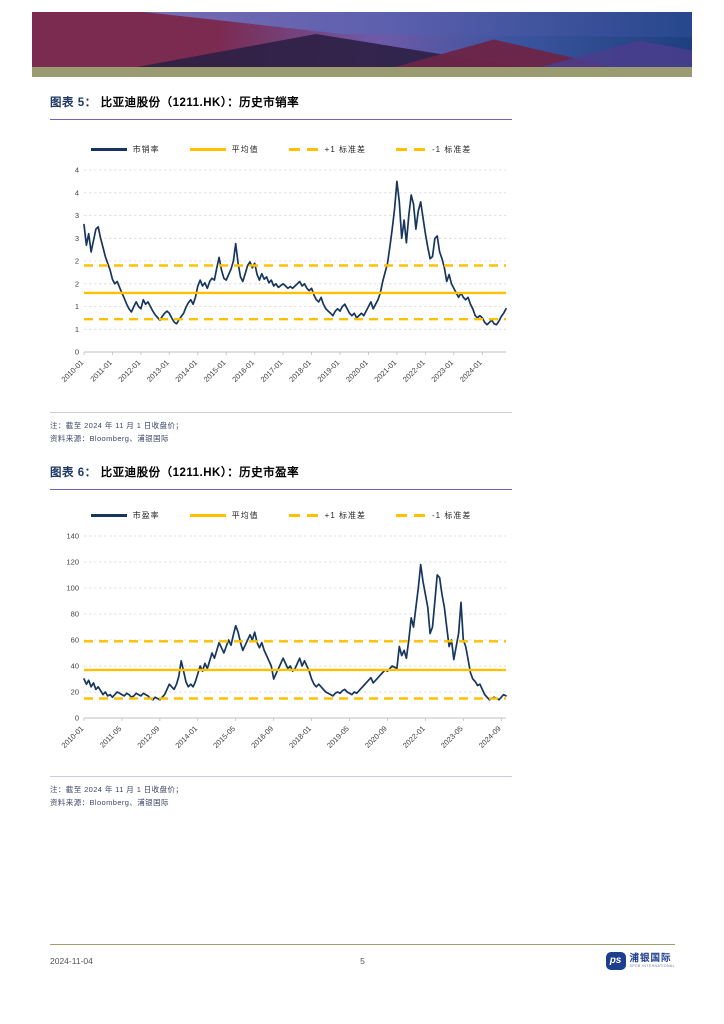  Describe the element at coordinates (490, 737) in the screenshot. I see `svg-text: 2024-09` at that location.